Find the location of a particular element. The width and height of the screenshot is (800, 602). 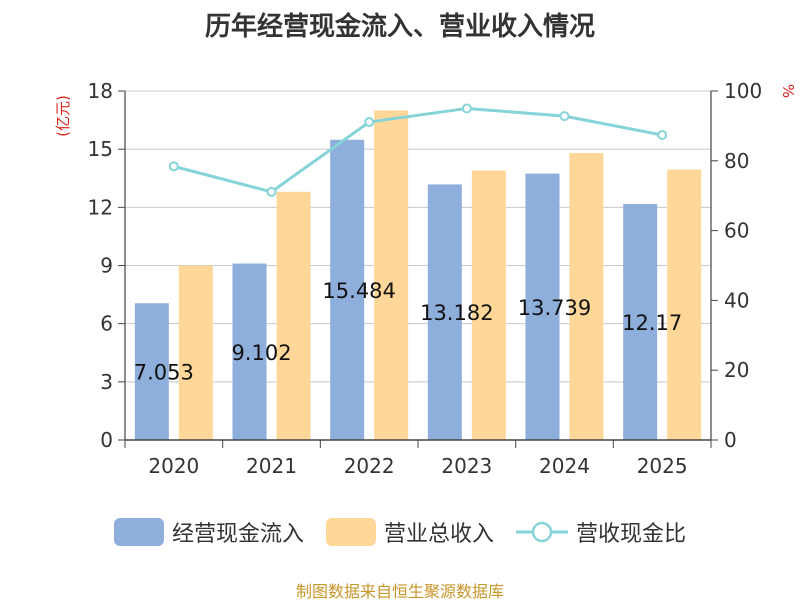

y-tick-label-9: 9 is located at coordinates (106, 266).